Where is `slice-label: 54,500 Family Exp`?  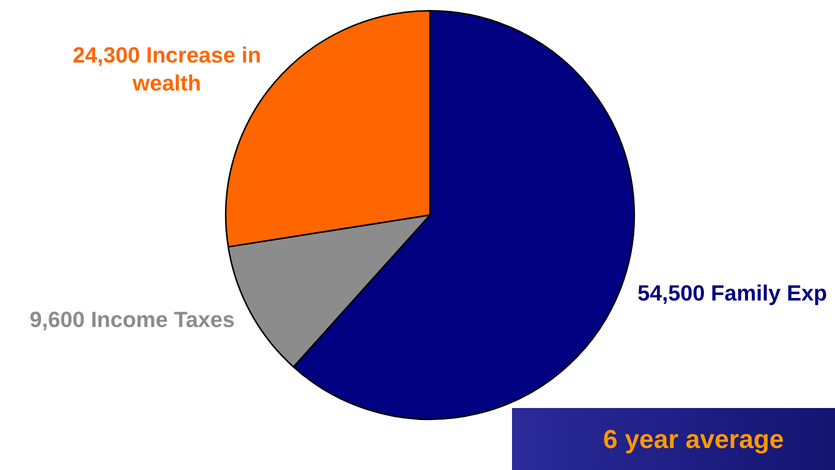
slice-label: 54,500 Family Exp is located at coordinates (733, 293).